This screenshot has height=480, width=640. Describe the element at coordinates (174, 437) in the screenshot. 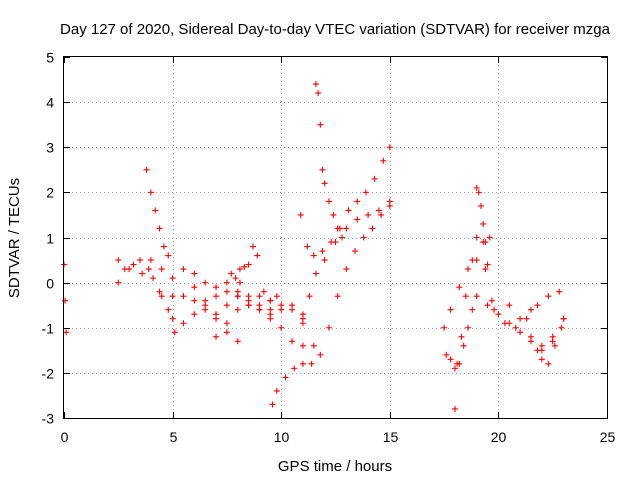

I see `x-tick-label: 5` at that location.